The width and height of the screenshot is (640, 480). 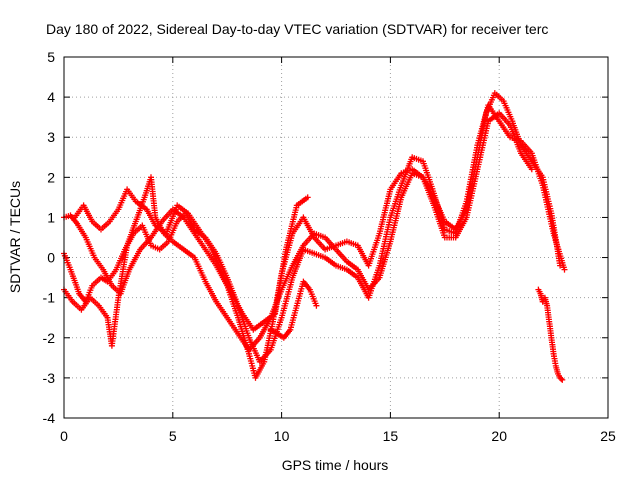 What do you see at coordinates (64, 436) in the screenshot?
I see `x-tick-label: 0` at bounding box center [64, 436].